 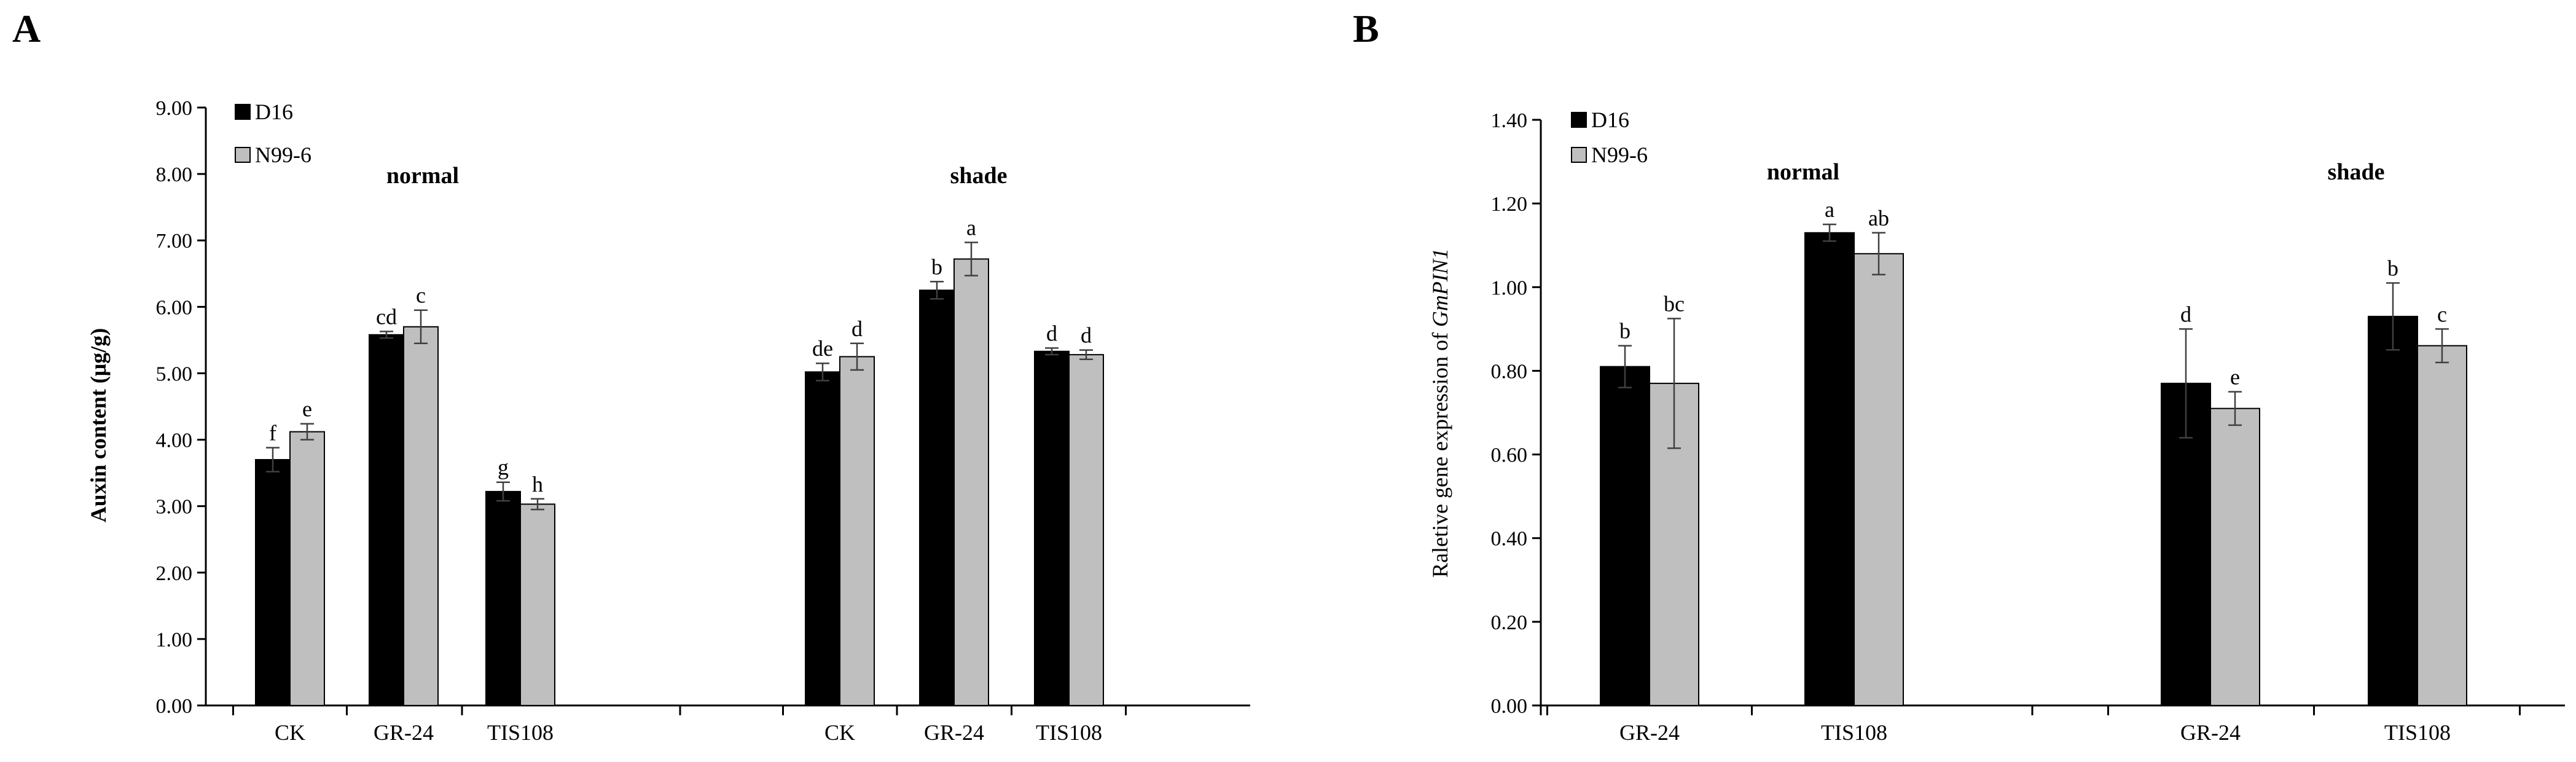 I want to click on panel-b-significance-letter: ab, so click(x=1878, y=218).